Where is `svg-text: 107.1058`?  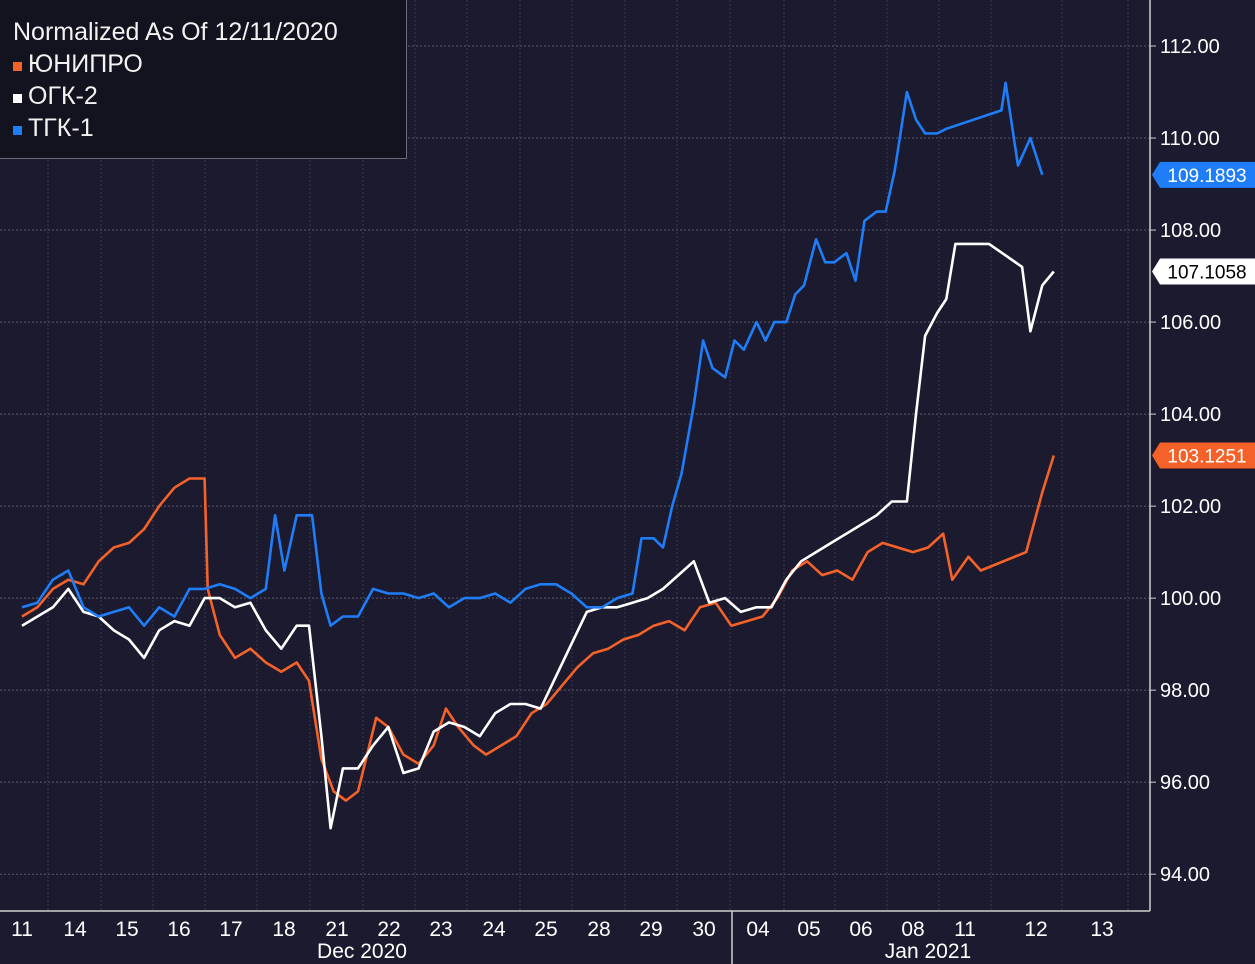 svg-text: 107.1058 is located at coordinates (1206, 272).